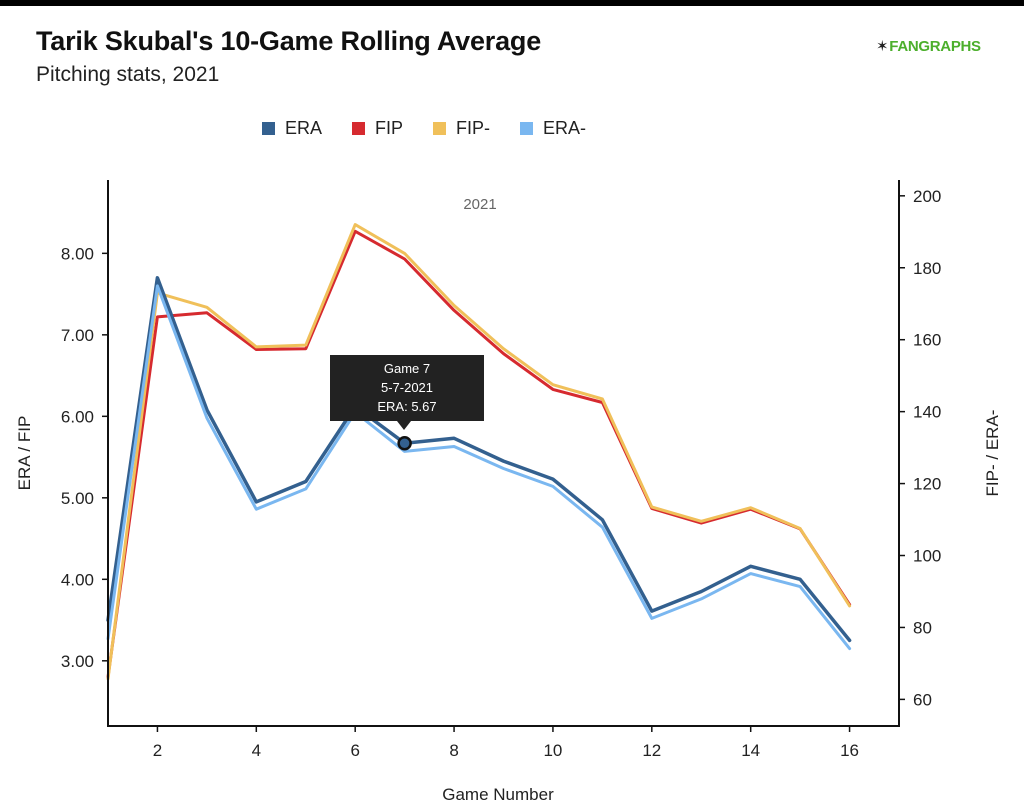 The width and height of the screenshot is (1024, 808). Describe the element at coordinates (479, 204) in the screenshot. I see `season-annotation: 2021` at that location.